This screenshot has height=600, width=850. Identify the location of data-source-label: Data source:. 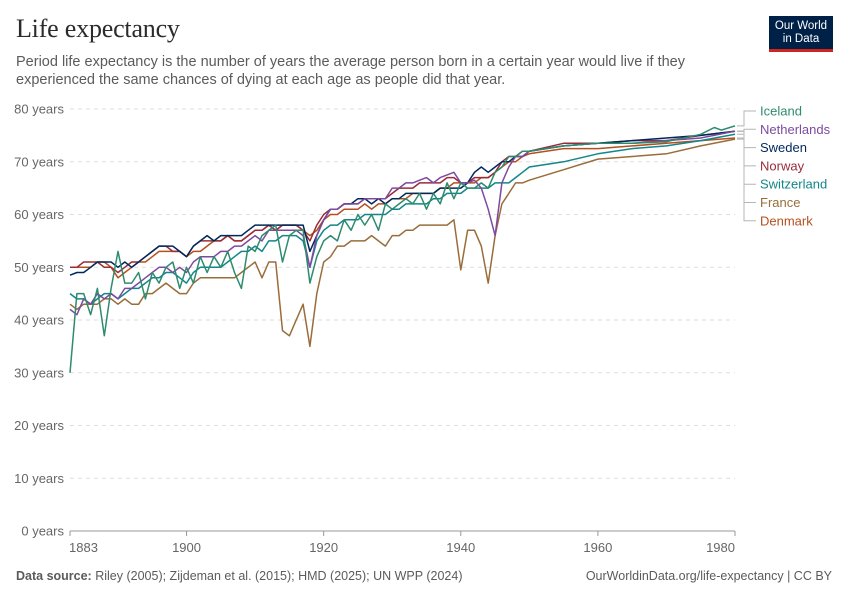
(54, 576).